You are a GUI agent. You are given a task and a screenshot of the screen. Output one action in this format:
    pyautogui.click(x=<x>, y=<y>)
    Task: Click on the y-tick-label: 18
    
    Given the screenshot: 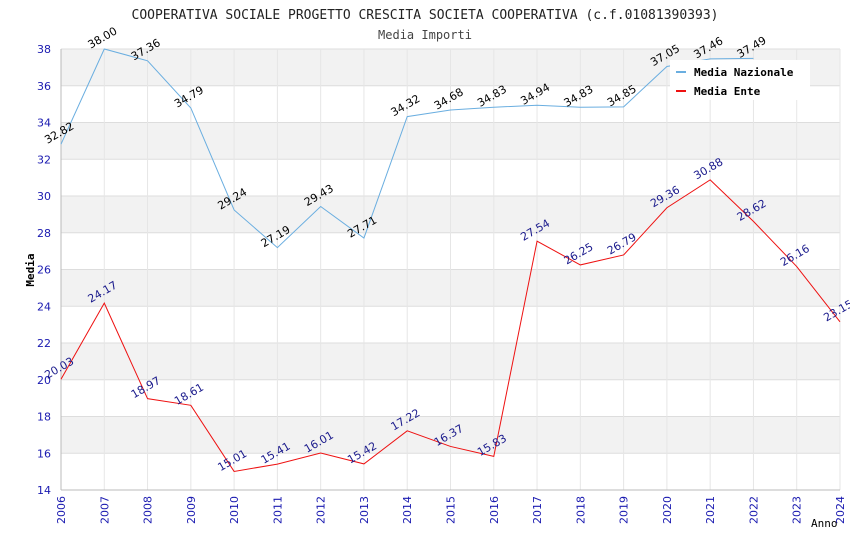 What is the action you would take?
    pyautogui.click(x=44, y=417)
    